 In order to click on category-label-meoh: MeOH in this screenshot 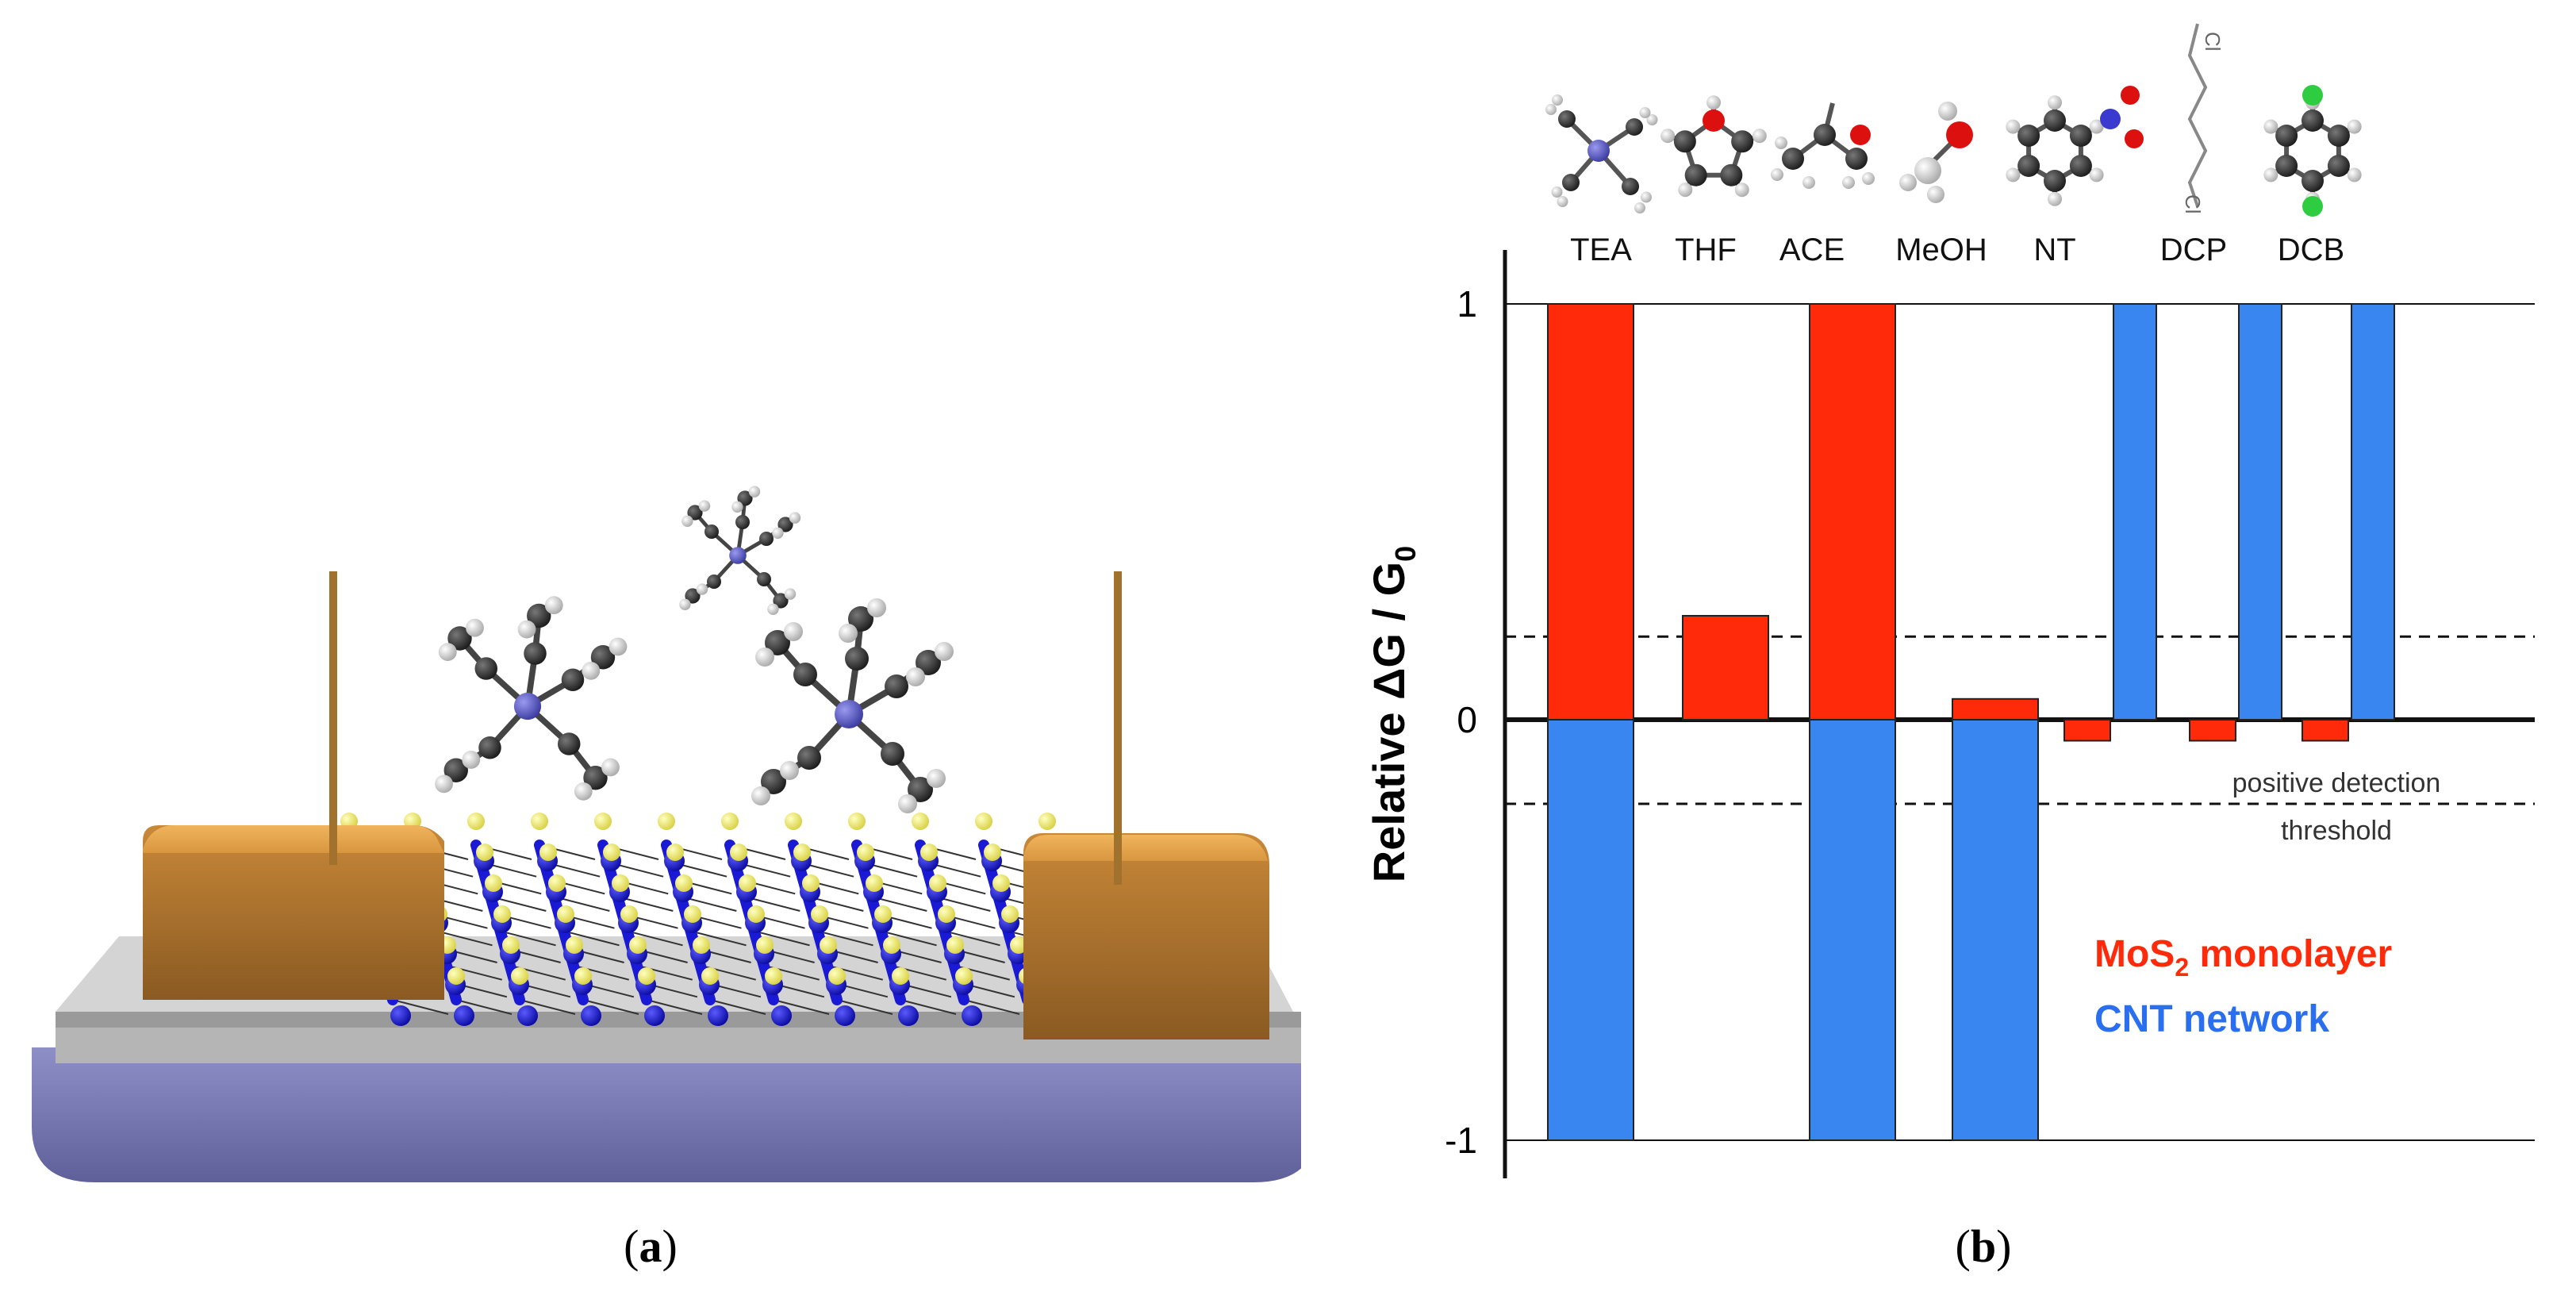, I will do `click(1941, 249)`.